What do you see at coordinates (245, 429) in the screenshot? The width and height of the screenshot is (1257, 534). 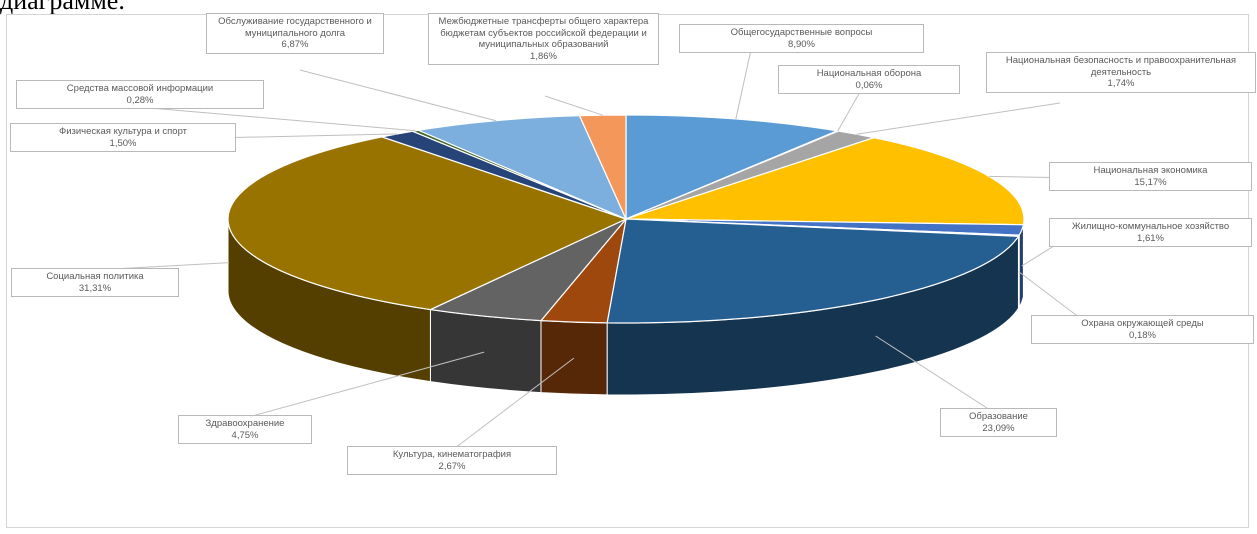 I see `slice-label-healthcare: Здравоохранение 4,75%` at bounding box center [245, 429].